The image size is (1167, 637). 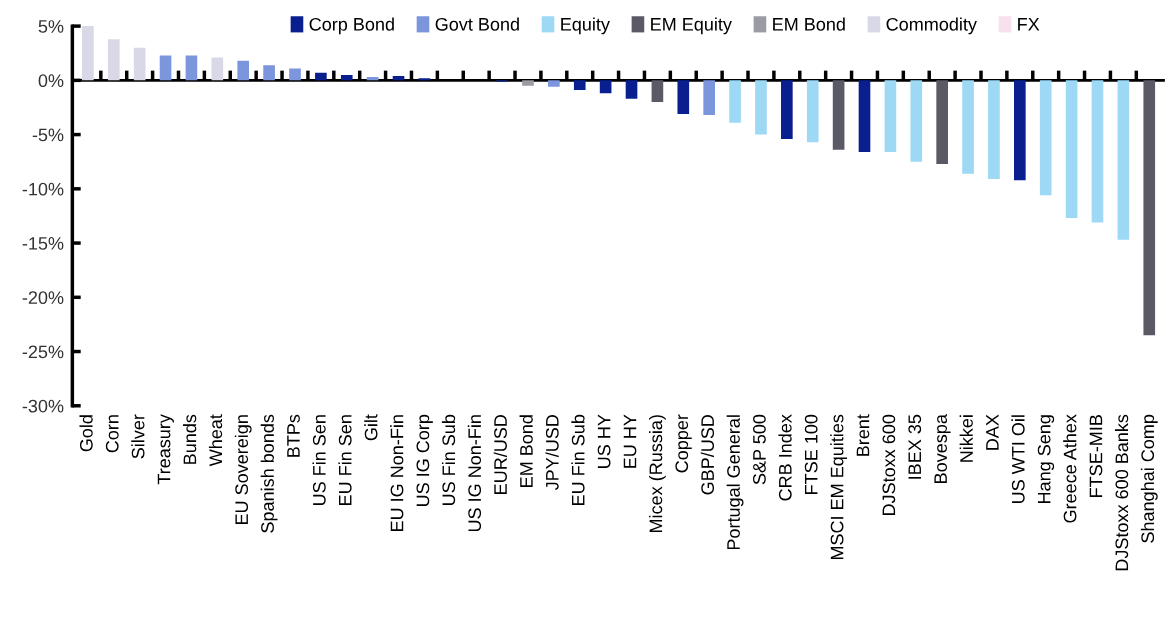 What do you see at coordinates (604, 441) in the screenshot?
I see `x-tick-label: US HY` at bounding box center [604, 441].